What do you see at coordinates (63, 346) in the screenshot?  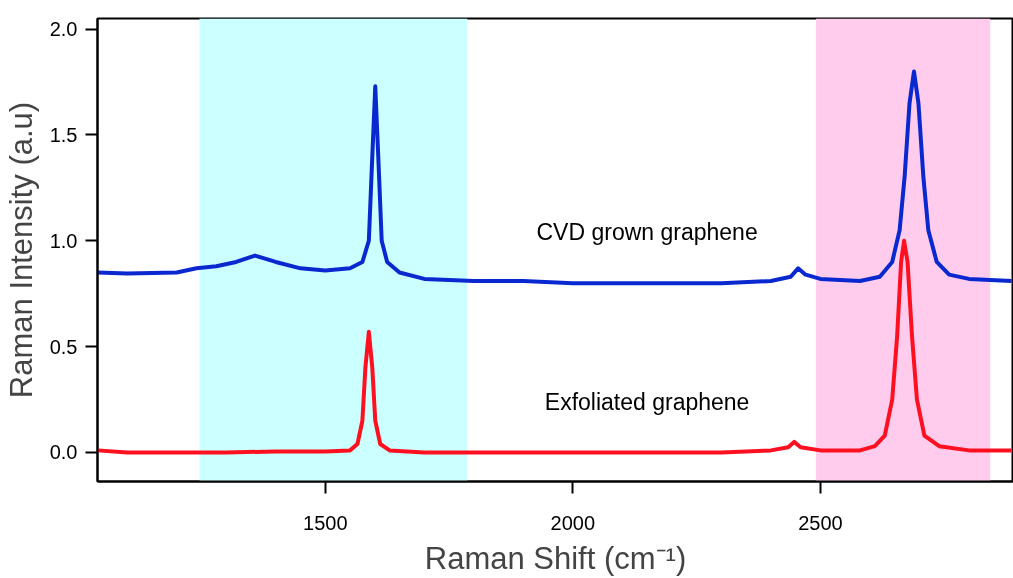 I see `y-tick-label: 0.5` at bounding box center [63, 346].